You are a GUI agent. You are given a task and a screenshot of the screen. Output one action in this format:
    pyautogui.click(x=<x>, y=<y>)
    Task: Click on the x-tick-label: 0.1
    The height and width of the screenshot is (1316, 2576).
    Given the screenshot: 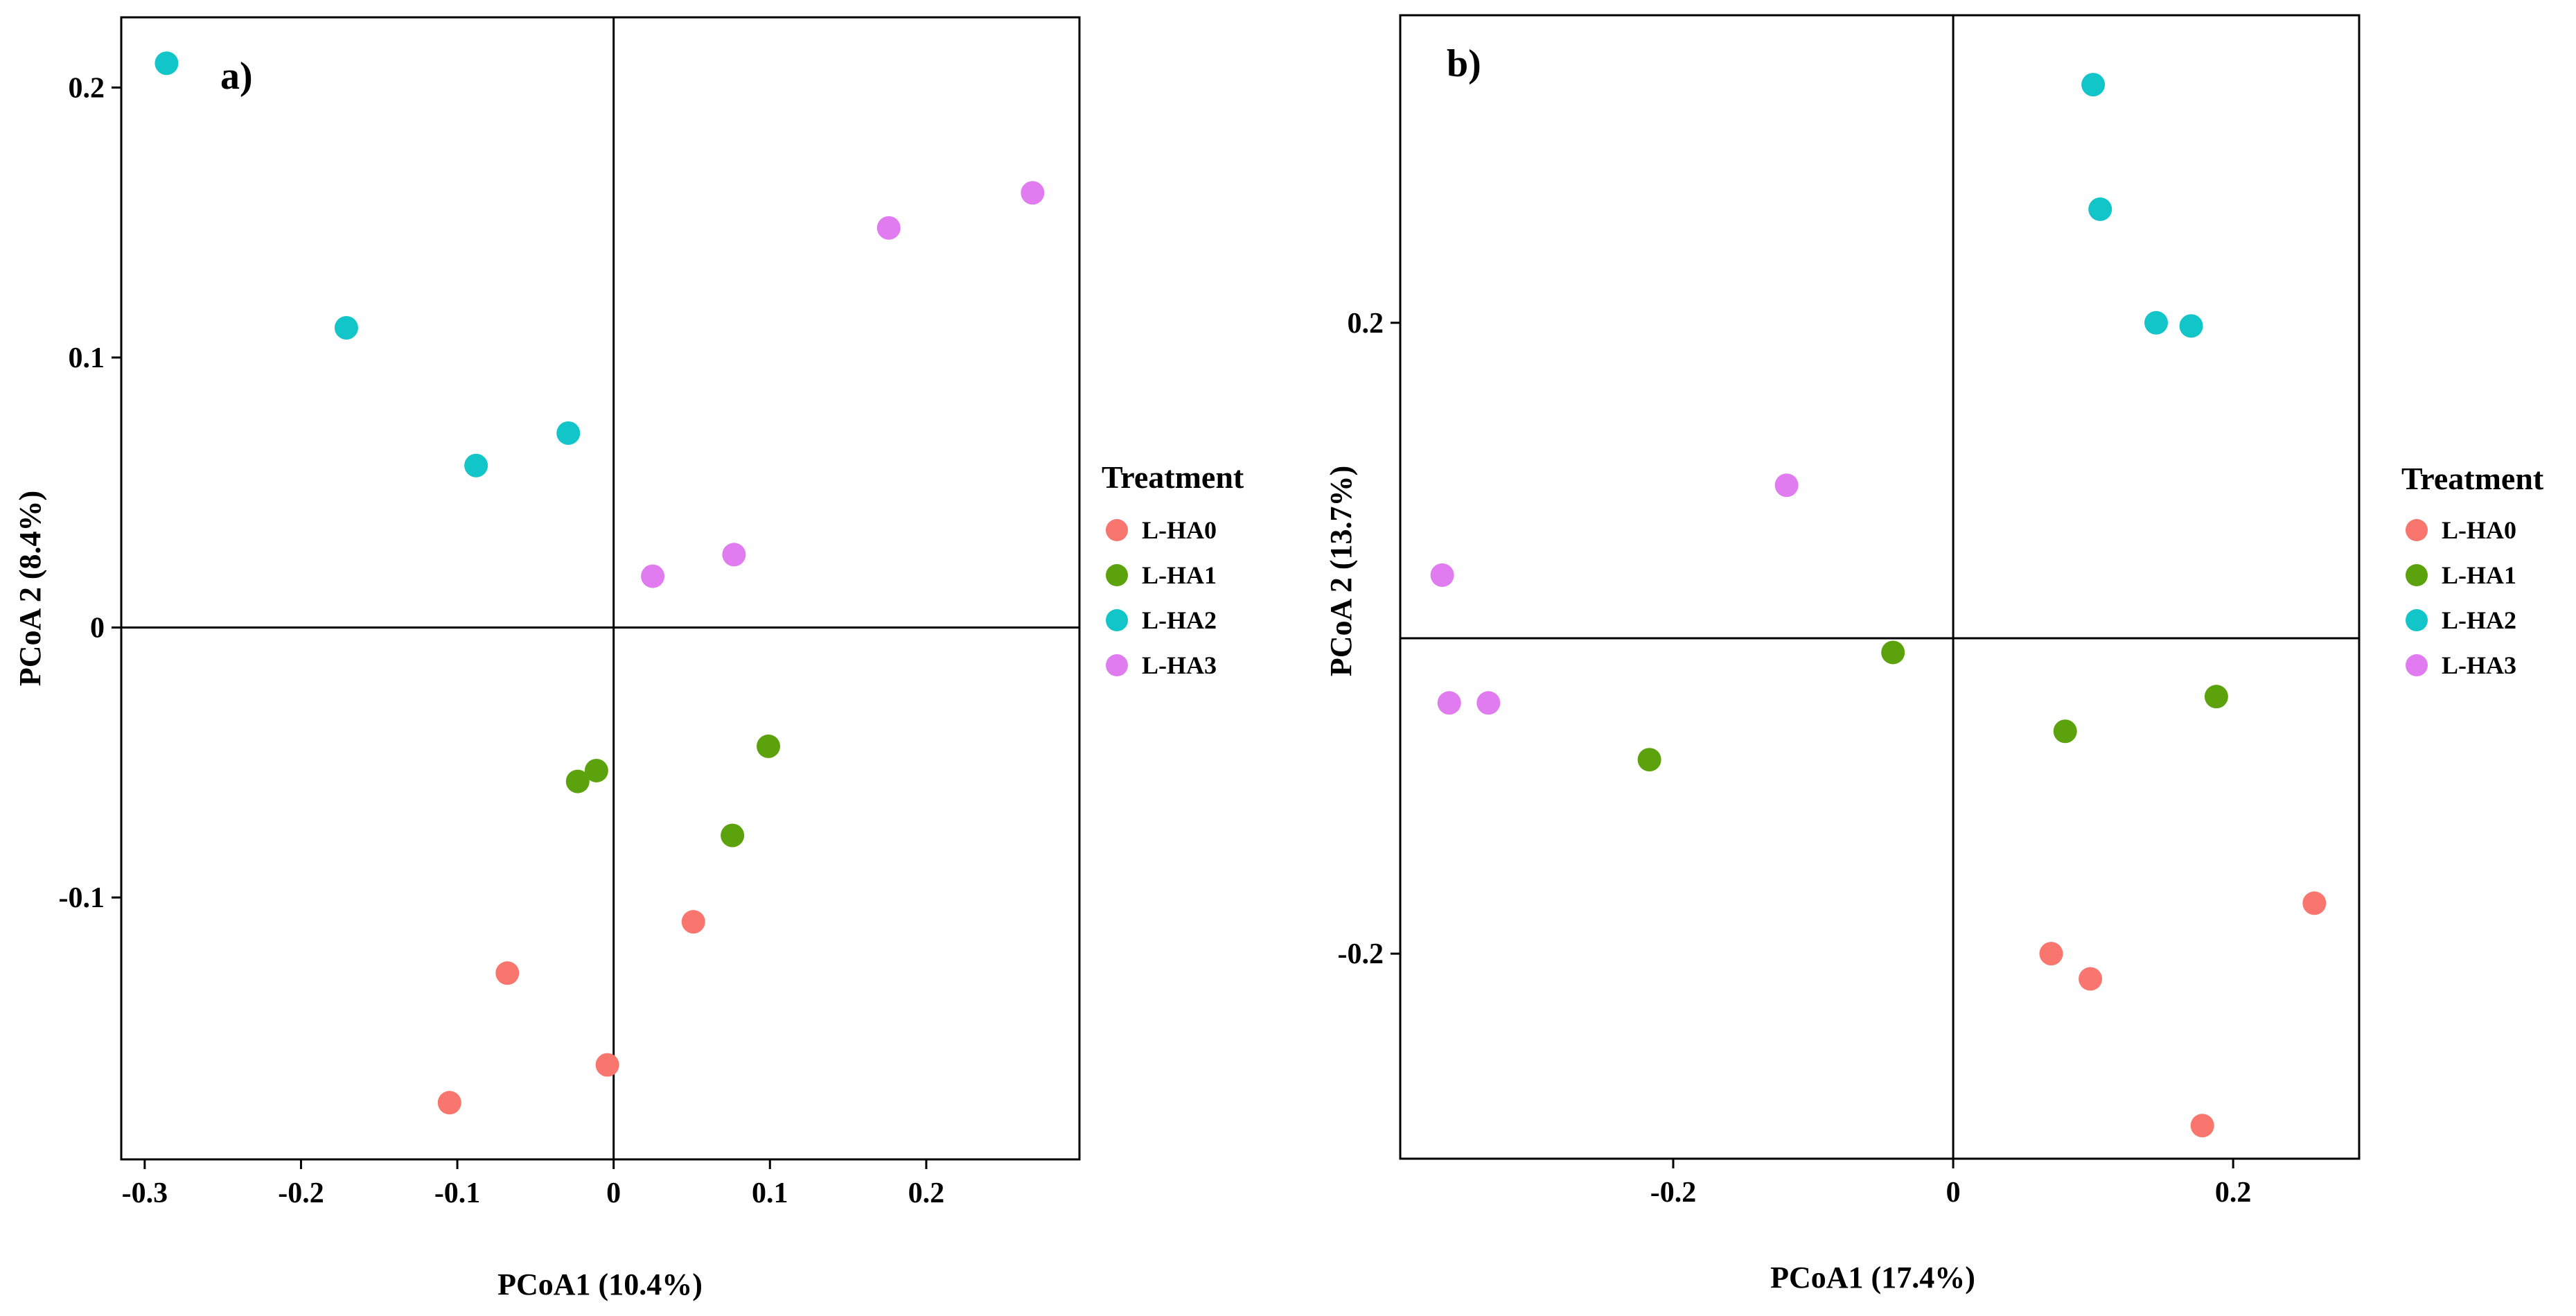 What is the action you would take?
    pyautogui.click(x=770, y=1193)
    